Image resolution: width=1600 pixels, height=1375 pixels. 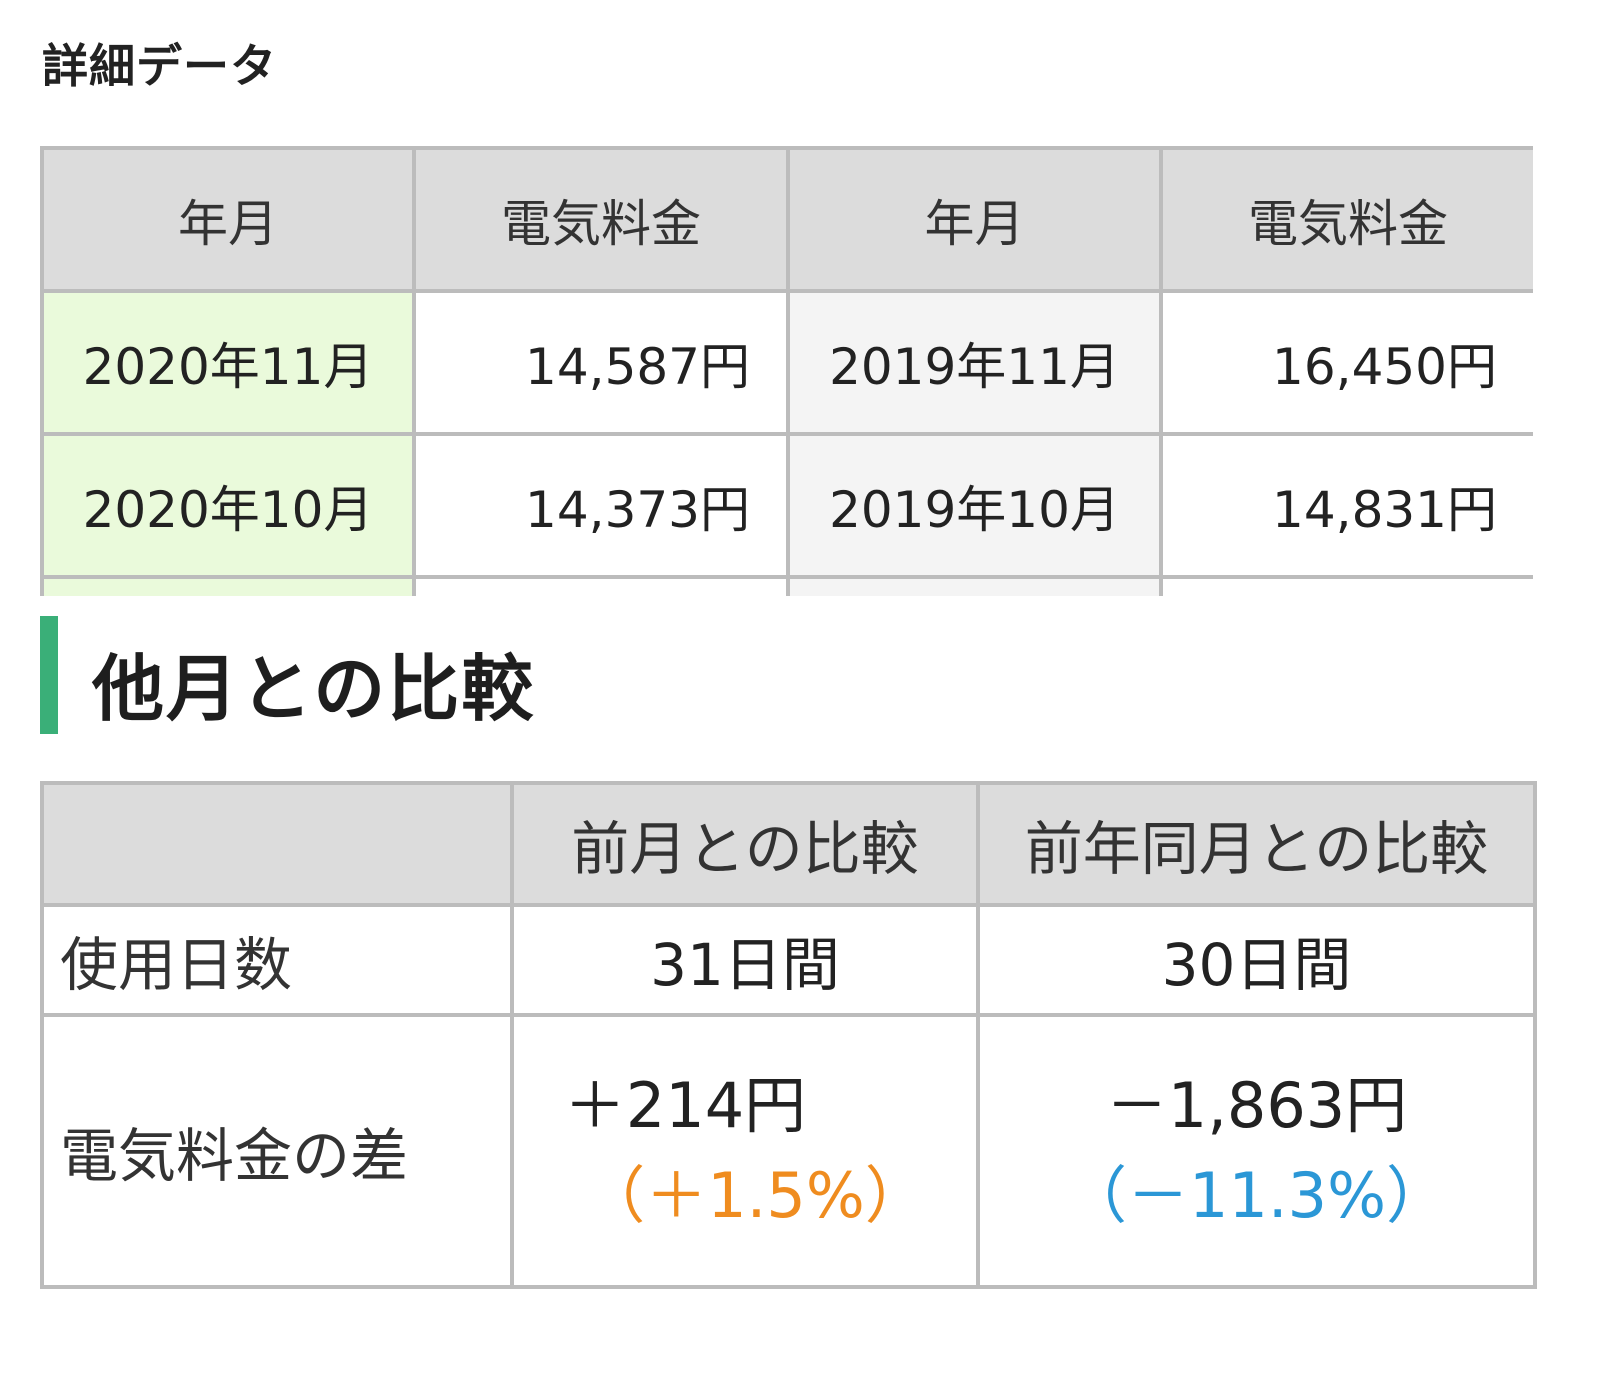 What do you see at coordinates (1346, 505) in the screenshot?
I see `previous-amount-cell: 14,831円` at bounding box center [1346, 505].